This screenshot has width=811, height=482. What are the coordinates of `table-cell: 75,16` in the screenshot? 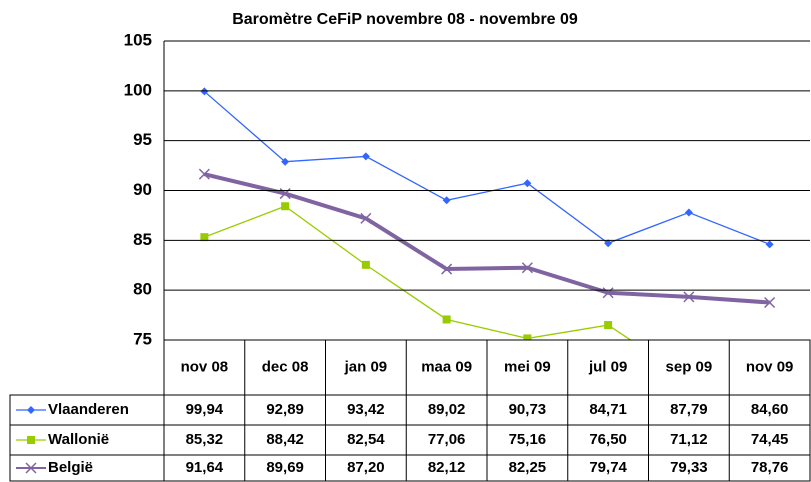 It's located at (528, 439).